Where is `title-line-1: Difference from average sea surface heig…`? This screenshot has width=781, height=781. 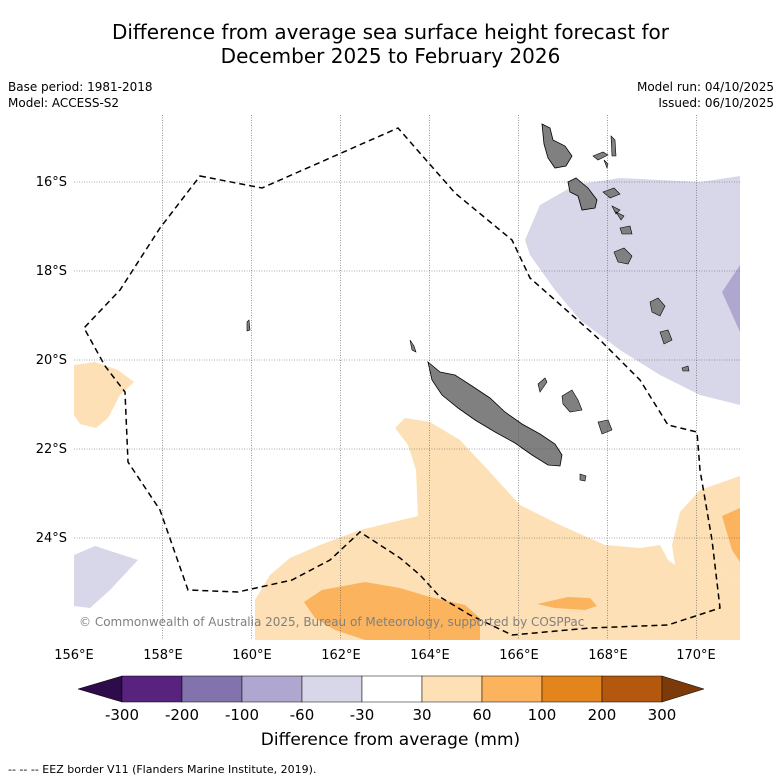
title-line-1: Difference from average sea surface heig… is located at coordinates (390, 32).